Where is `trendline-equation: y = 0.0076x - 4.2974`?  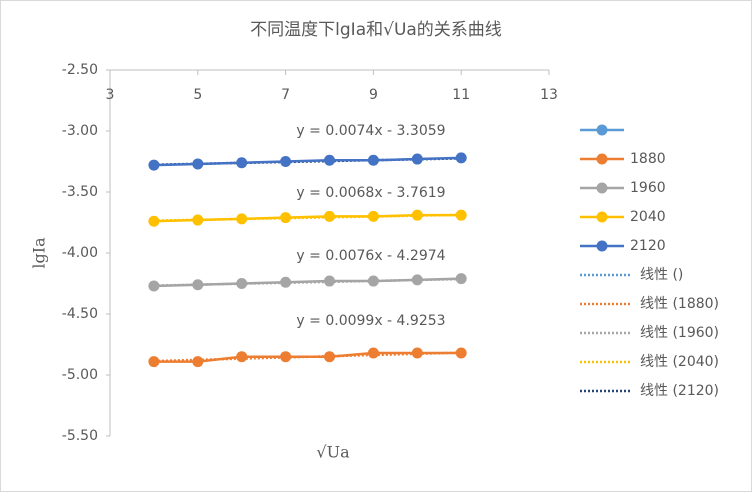
trendline-equation: y = 0.0076x - 4.2974 is located at coordinates (370, 256).